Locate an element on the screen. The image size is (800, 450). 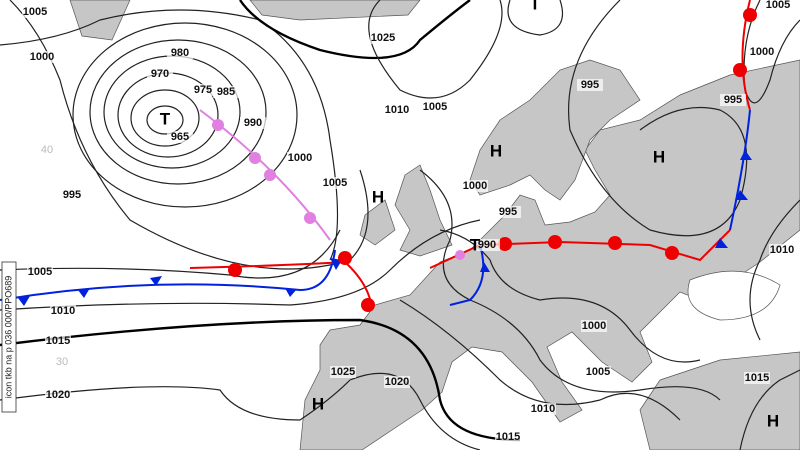
latitude-label: 40 is located at coordinates (47, 150).